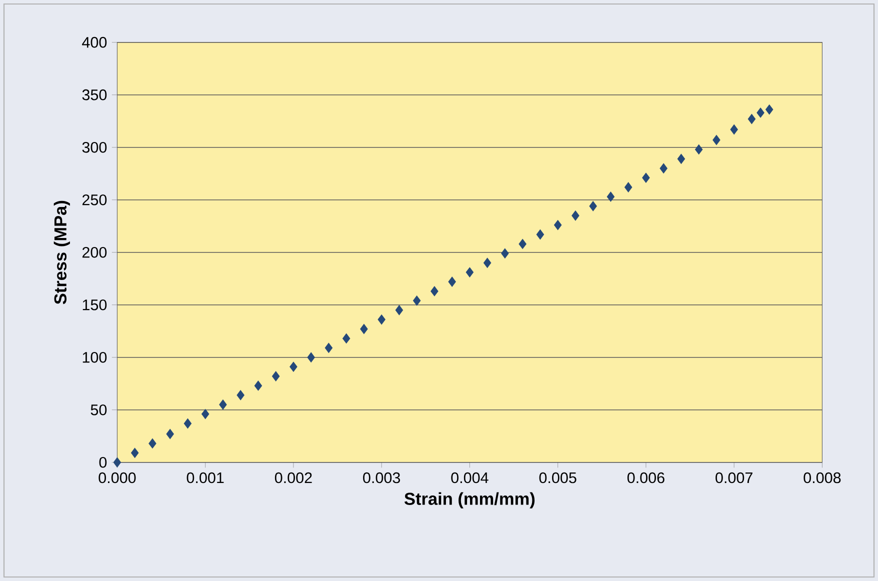  What do you see at coordinates (98, 410) in the screenshot?
I see `y-tick-label: 50` at bounding box center [98, 410].